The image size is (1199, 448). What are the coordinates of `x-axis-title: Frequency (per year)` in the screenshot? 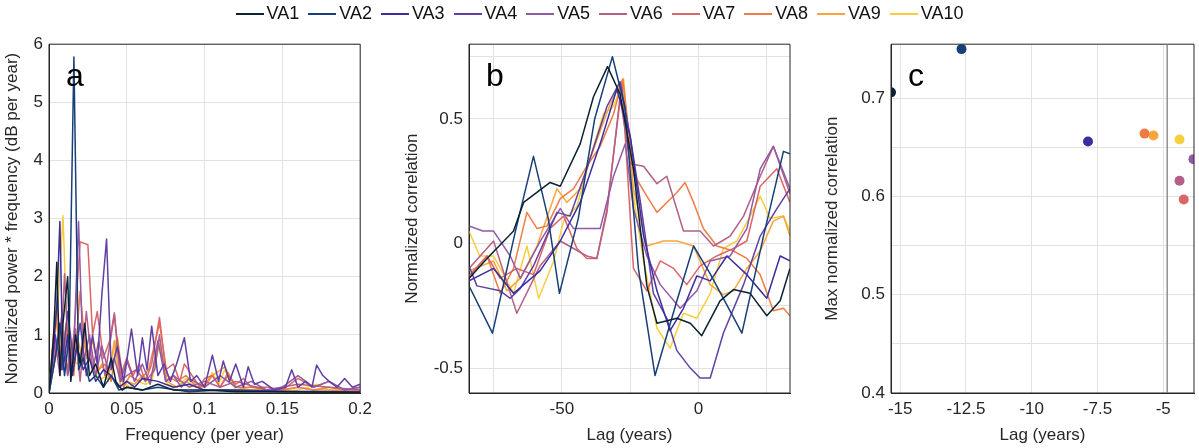 It's located at (204, 435).